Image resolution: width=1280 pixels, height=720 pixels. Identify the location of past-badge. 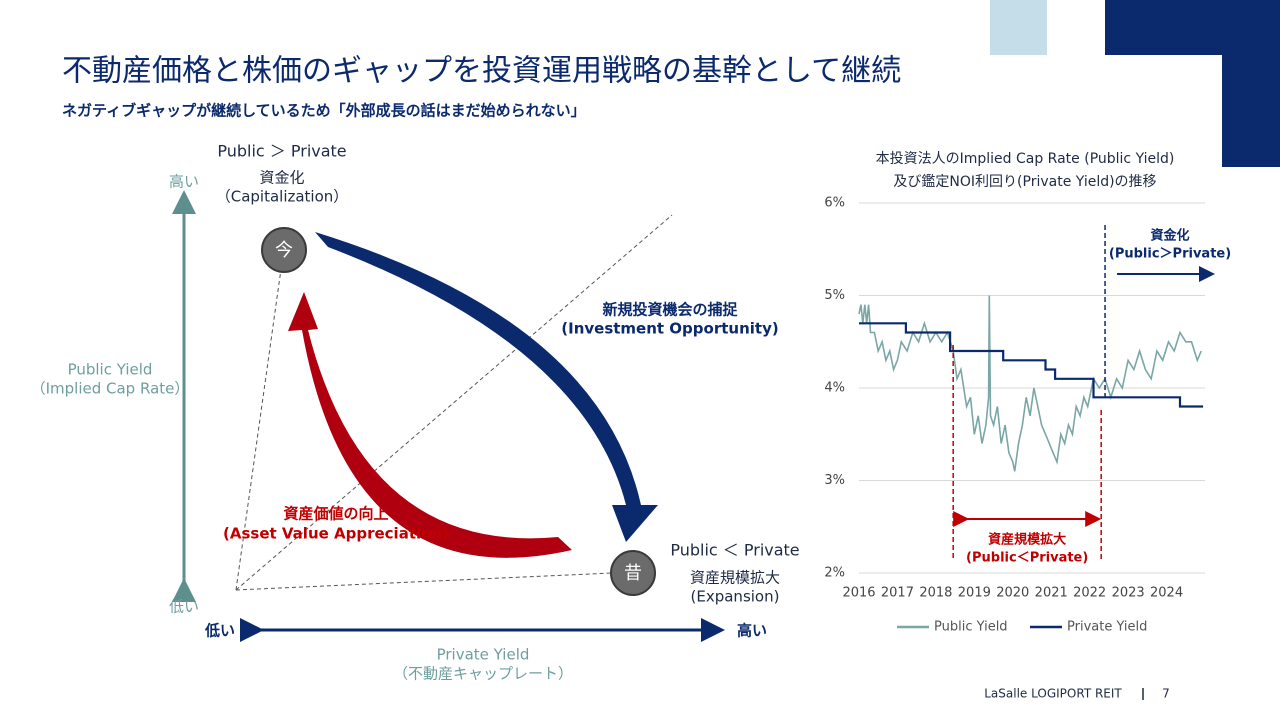
(633, 573).